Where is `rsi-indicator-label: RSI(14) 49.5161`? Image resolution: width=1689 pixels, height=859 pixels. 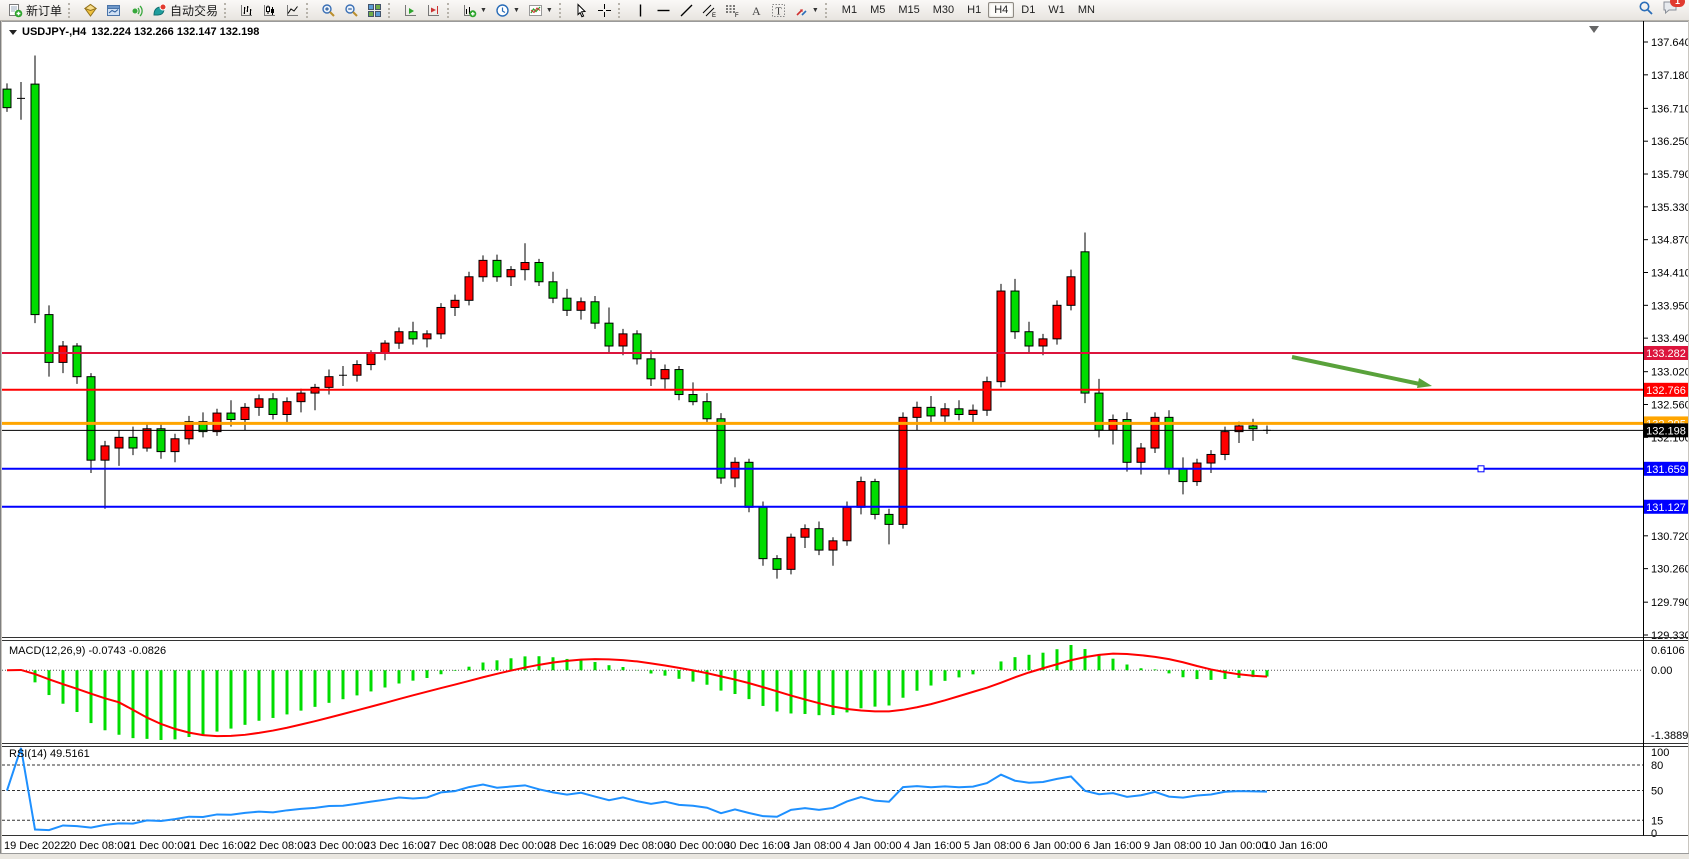 rsi-indicator-label: RSI(14) 49.5161 is located at coordinates (49, 754).